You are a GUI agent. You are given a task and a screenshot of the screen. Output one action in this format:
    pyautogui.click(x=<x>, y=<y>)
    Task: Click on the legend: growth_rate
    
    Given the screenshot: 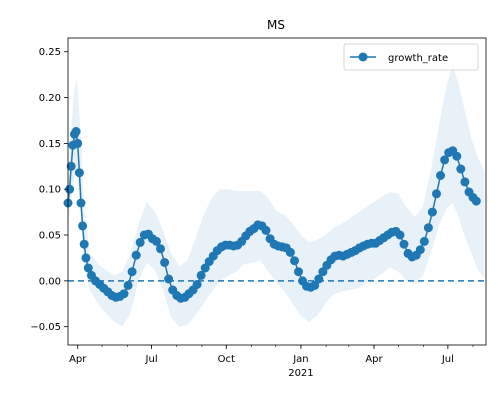 What is the action you would take?
    pyautogui.click(x=411, y=57)
    